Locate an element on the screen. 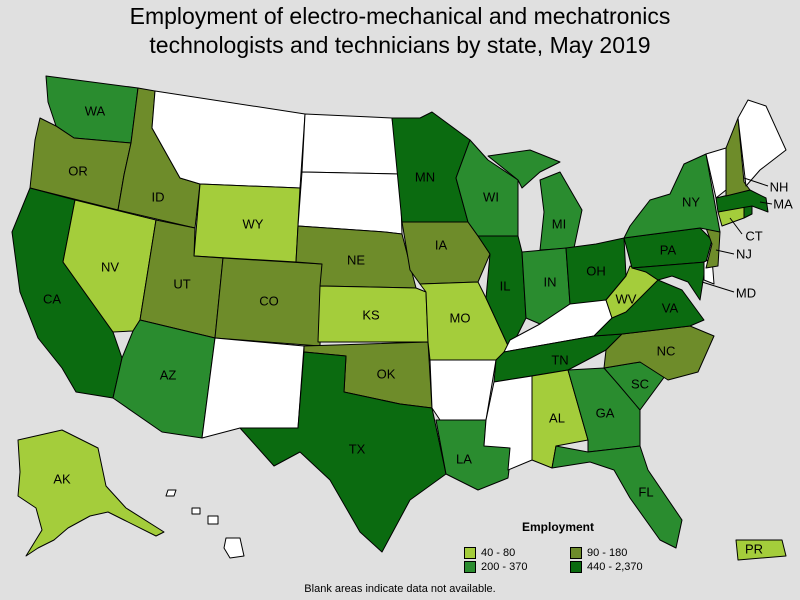 The width and height of the screenshot is (800, 600). label-MN: MN is located at coordinates (425, 176).